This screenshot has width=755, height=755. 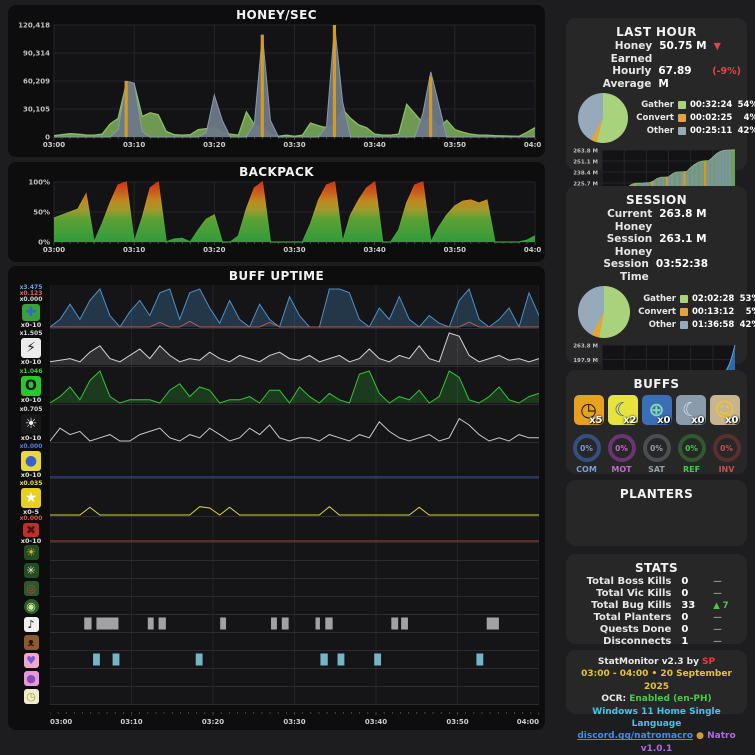 What do you see at coordinates (276, 172) in the screenshot?
I see `backpack-panel-title: BACKPACK` at bounding box center [276, 172].